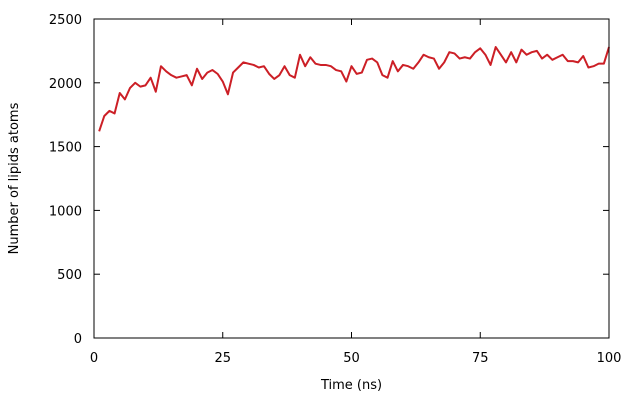 This screenshot has width=640, height=400. What do you see at coordinates (78, 339) in the screenshot?
I see `y-tick-label: 0` at bounding box center [78, 339].